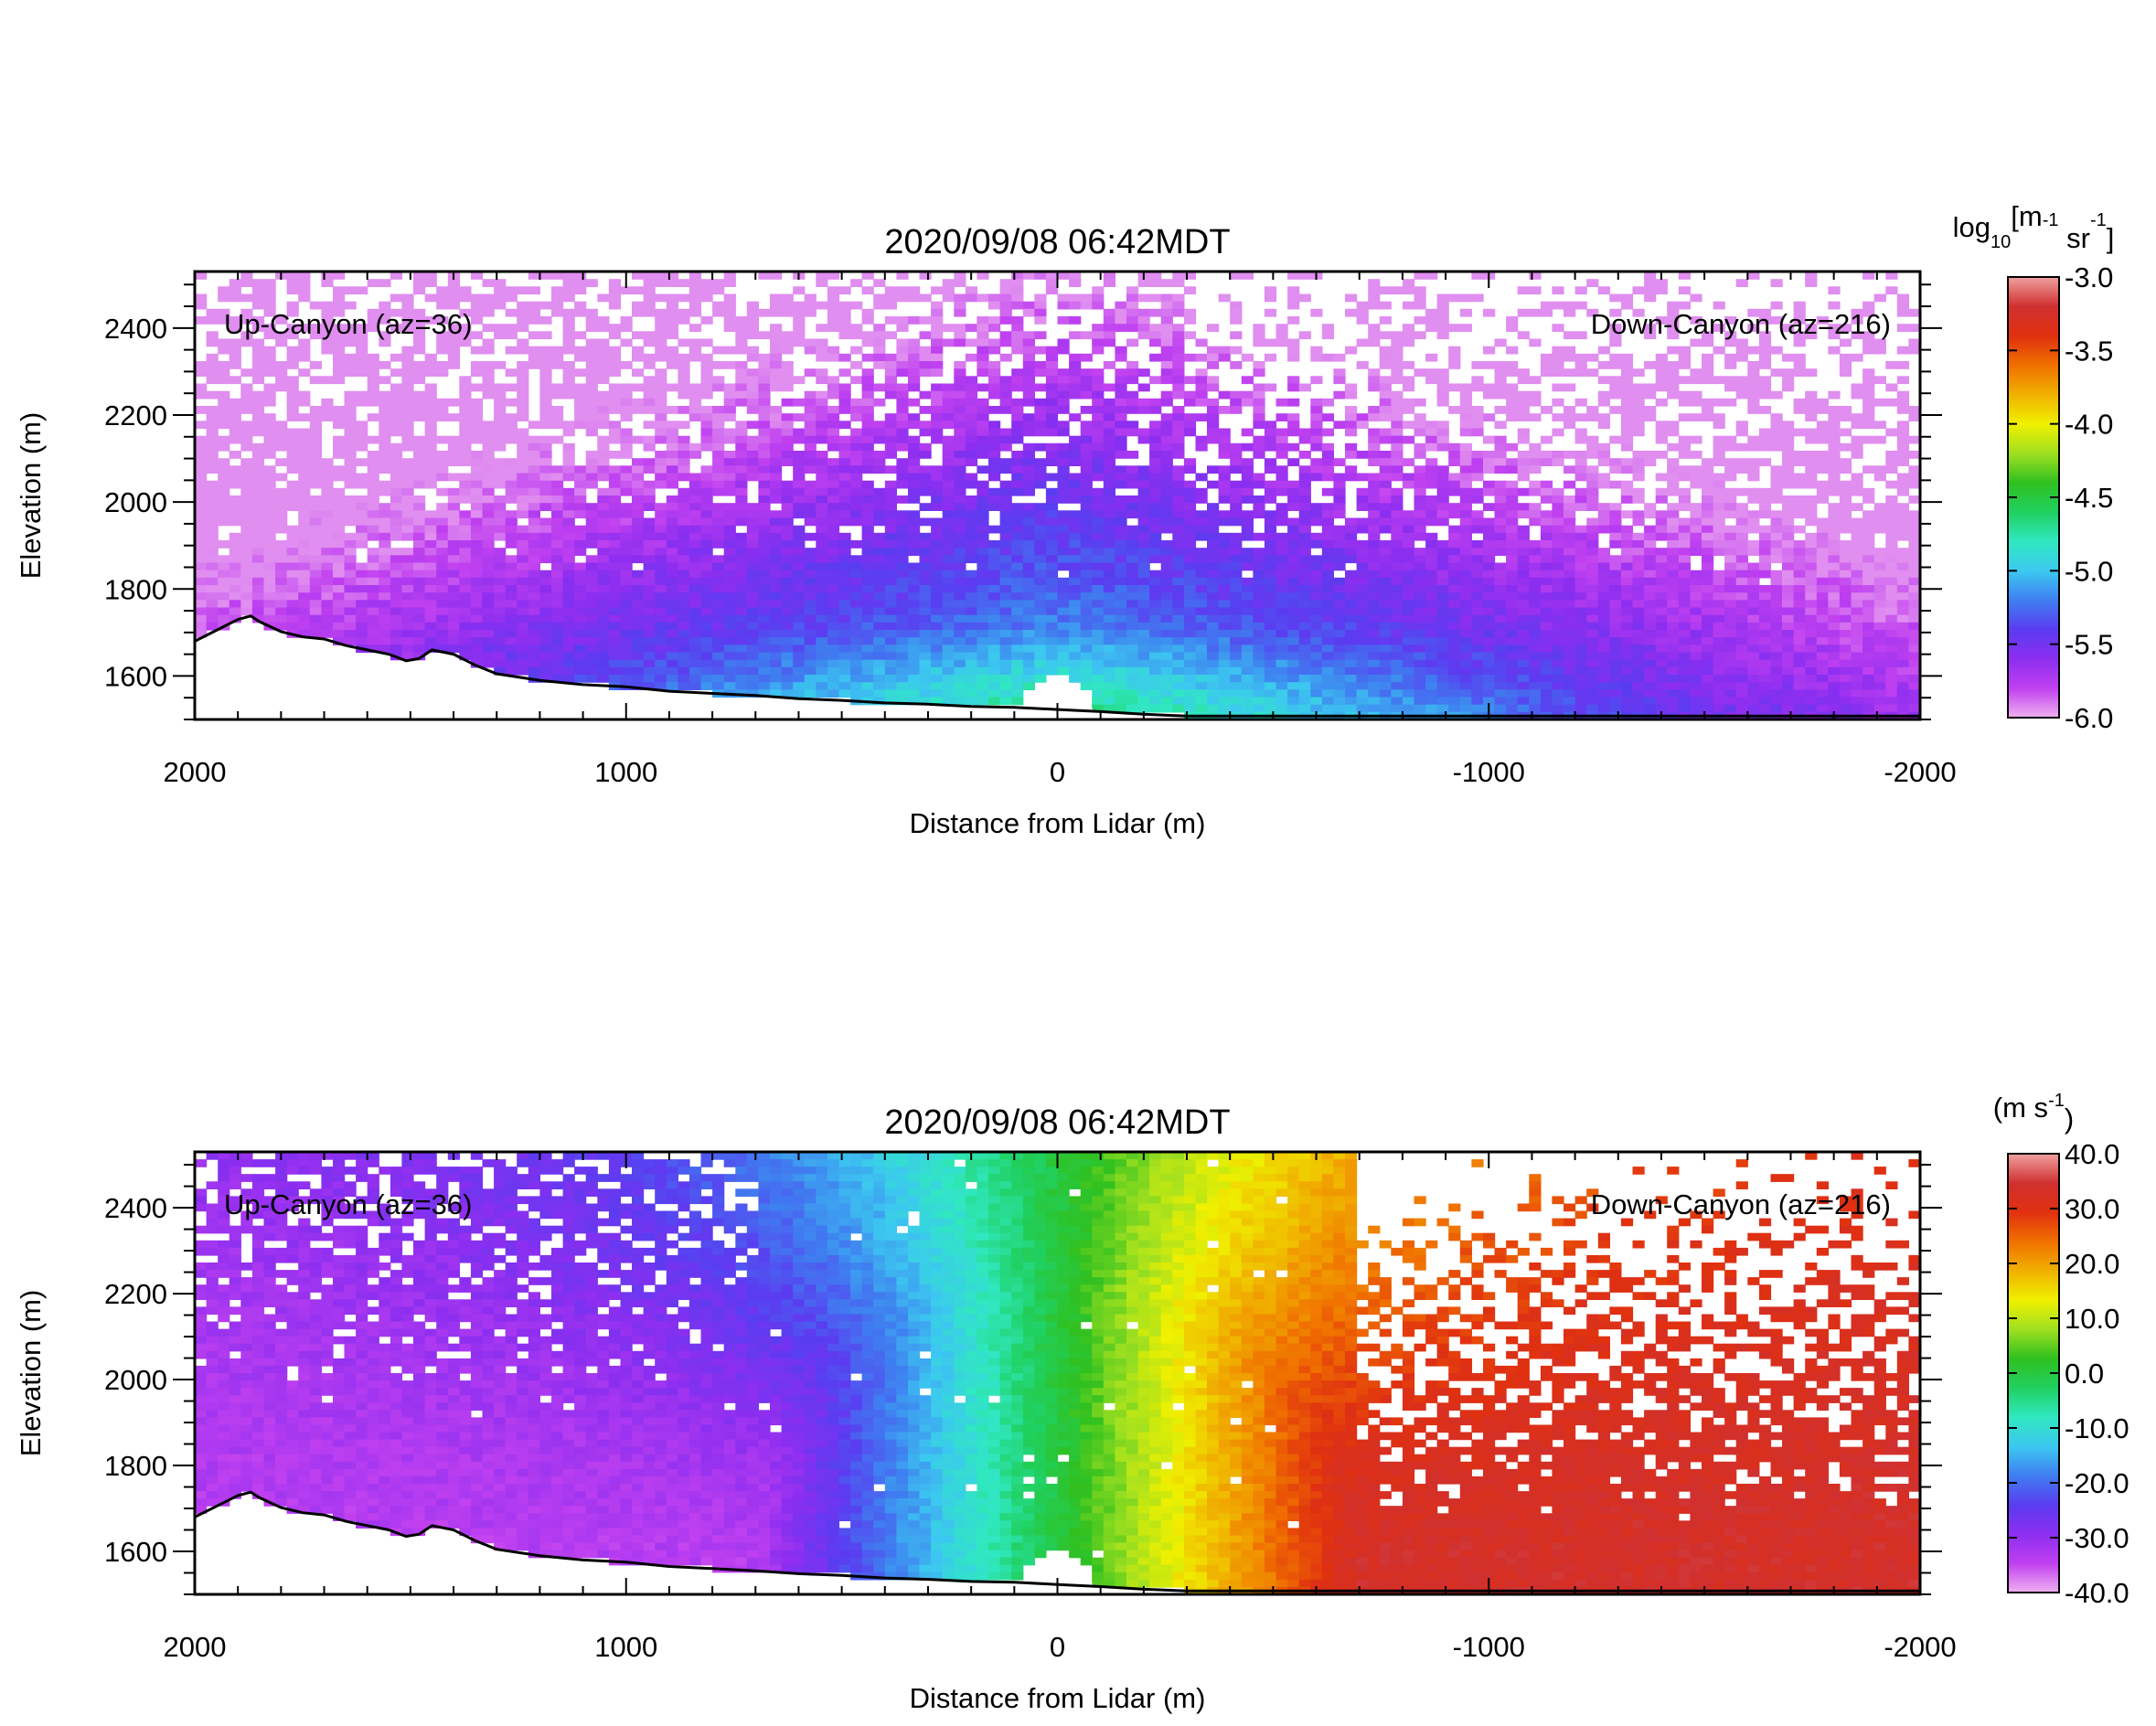 This screenshot has width=2156, height=1726. I want to click on colorbar-tick-label: 40.0, so click(2092, 1154).